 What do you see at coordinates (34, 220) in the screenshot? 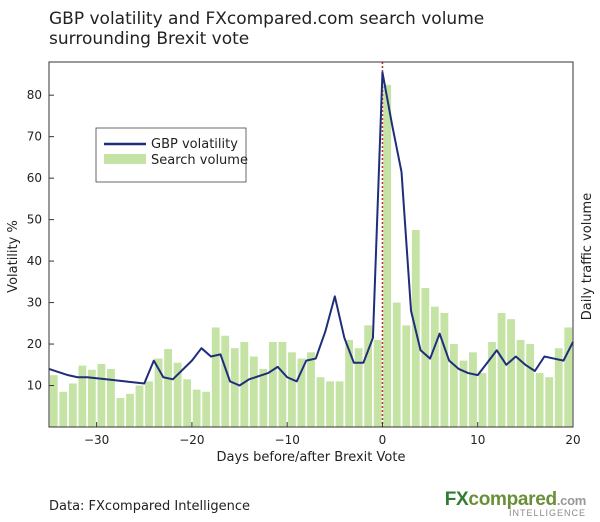
I see `y-tick-label: 50` at bounding box center [34, 220].